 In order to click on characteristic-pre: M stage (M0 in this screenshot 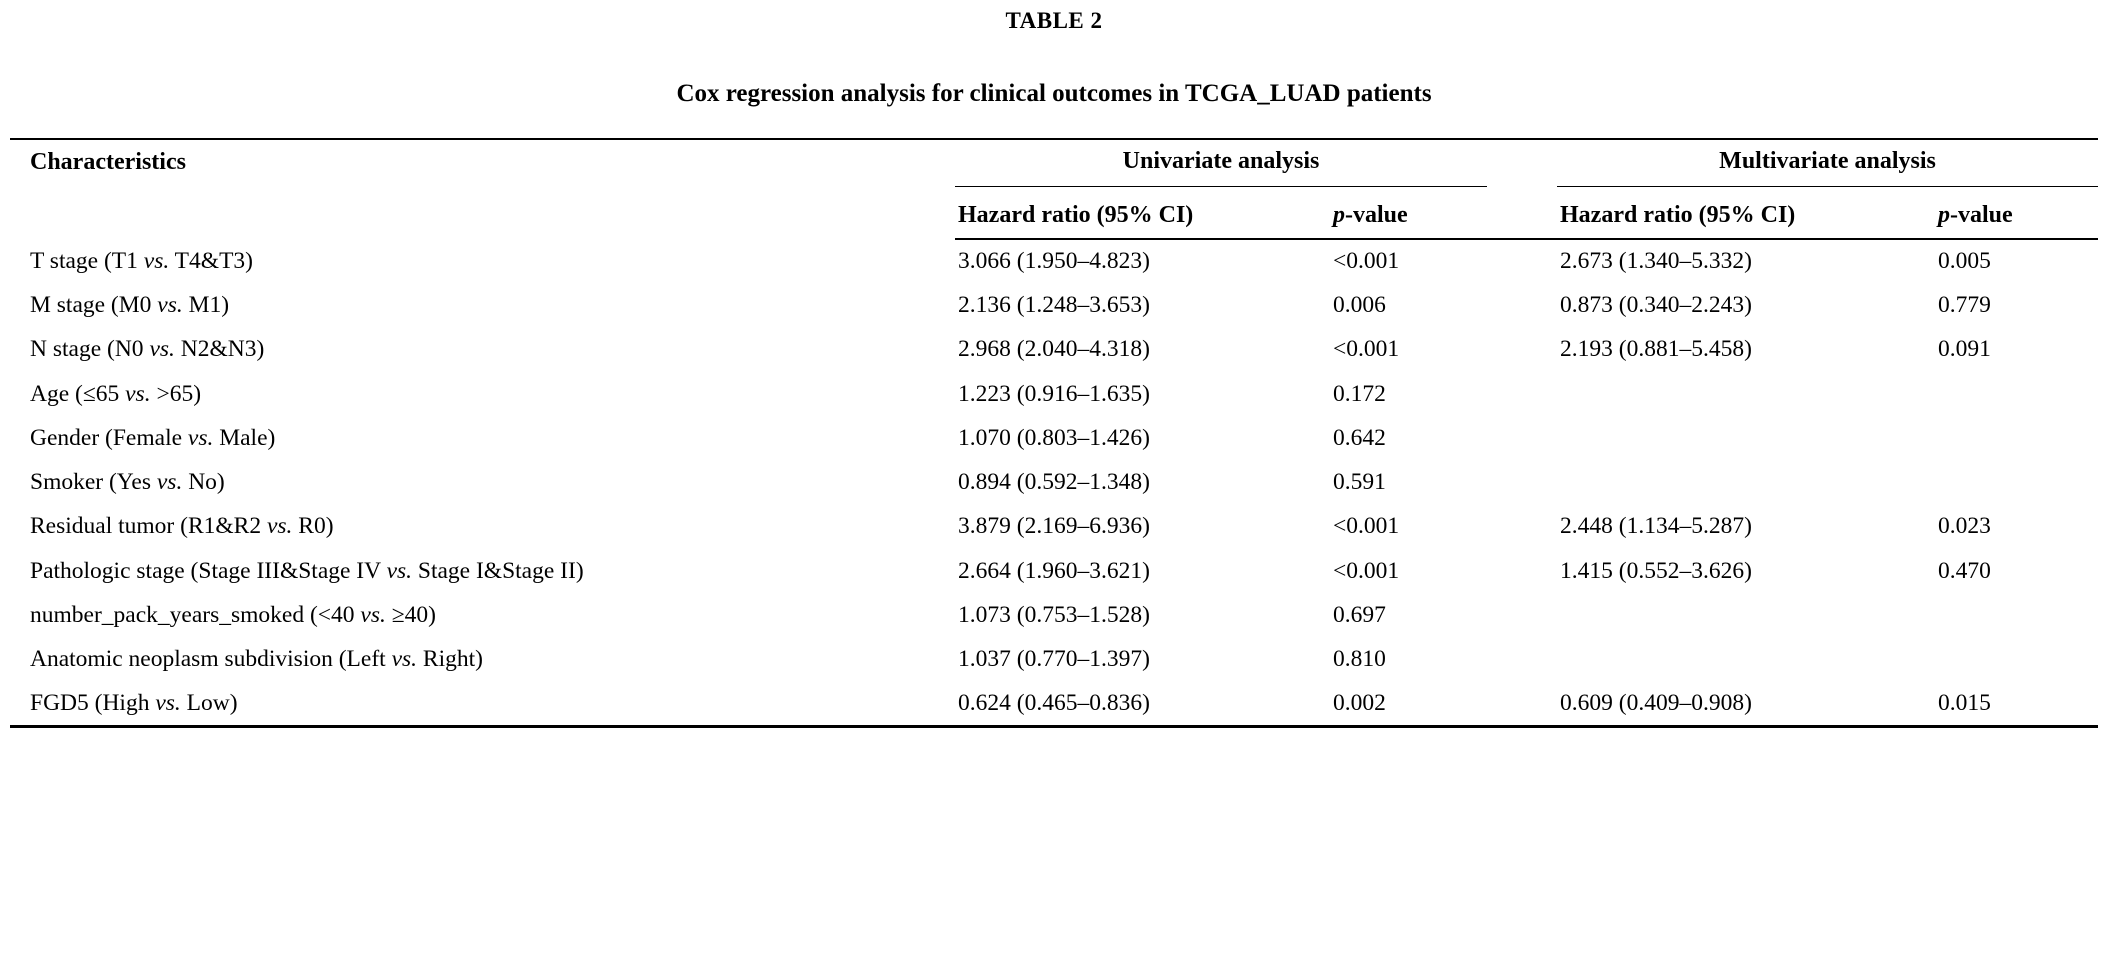, I will do `click(94, 304)`.